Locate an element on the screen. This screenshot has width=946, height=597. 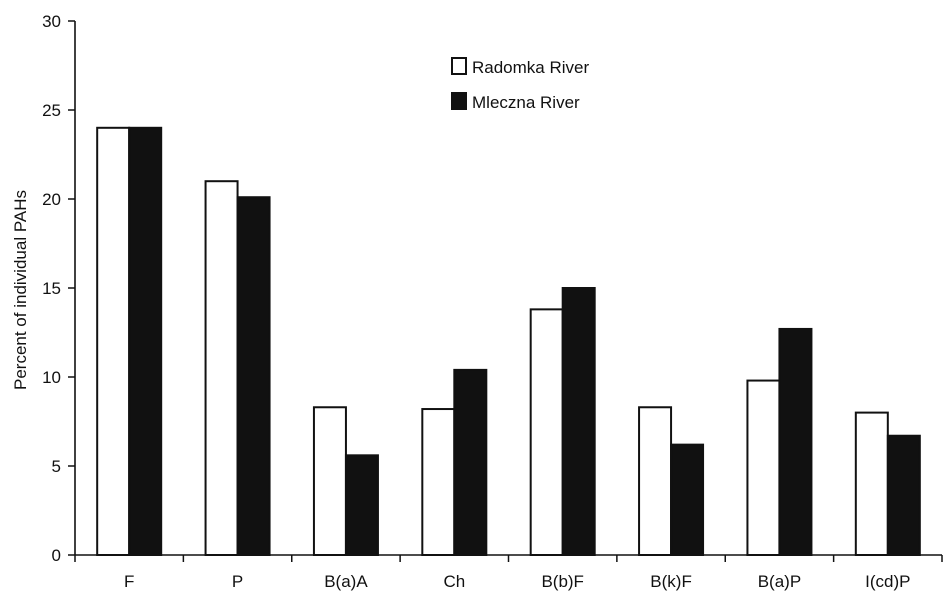
y-tick-label: 10 is located at coordinates (51, 377).